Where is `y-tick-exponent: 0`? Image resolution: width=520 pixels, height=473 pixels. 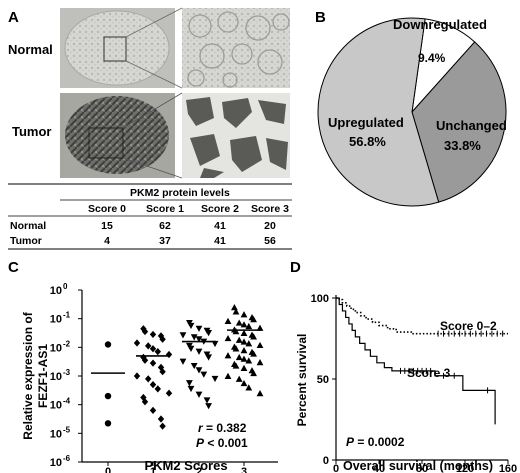
y-tick-exponent: 0 is located at coordinates (65, 286).